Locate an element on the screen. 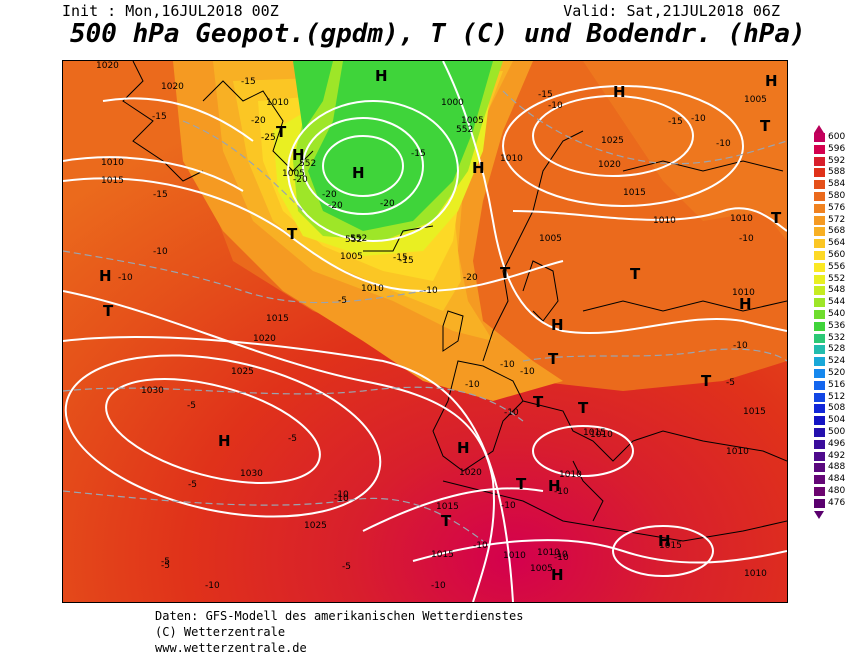 This screenshot has width=850, height=657. legend-entry: 484 is located at coordinates (830, 479).